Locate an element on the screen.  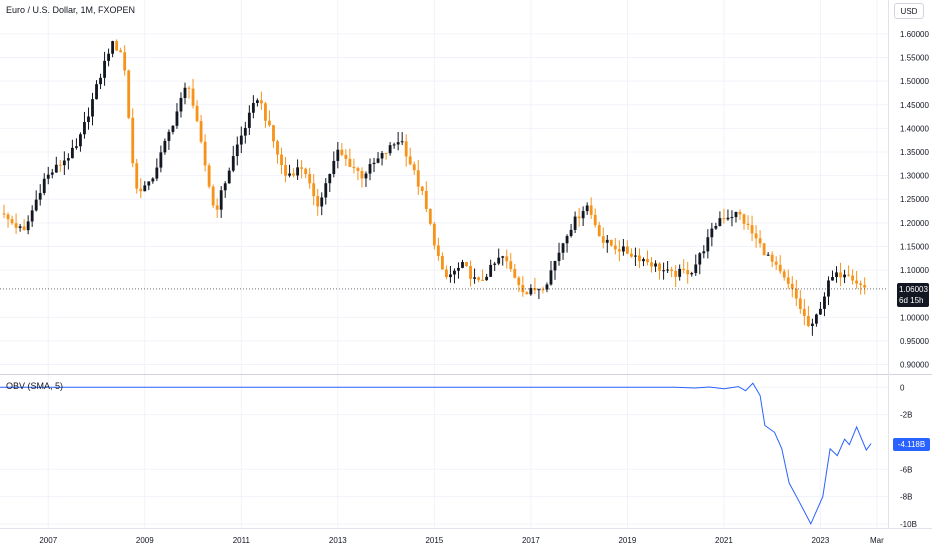
time-tick-label: 2013 is located at coordinates (338, 540).